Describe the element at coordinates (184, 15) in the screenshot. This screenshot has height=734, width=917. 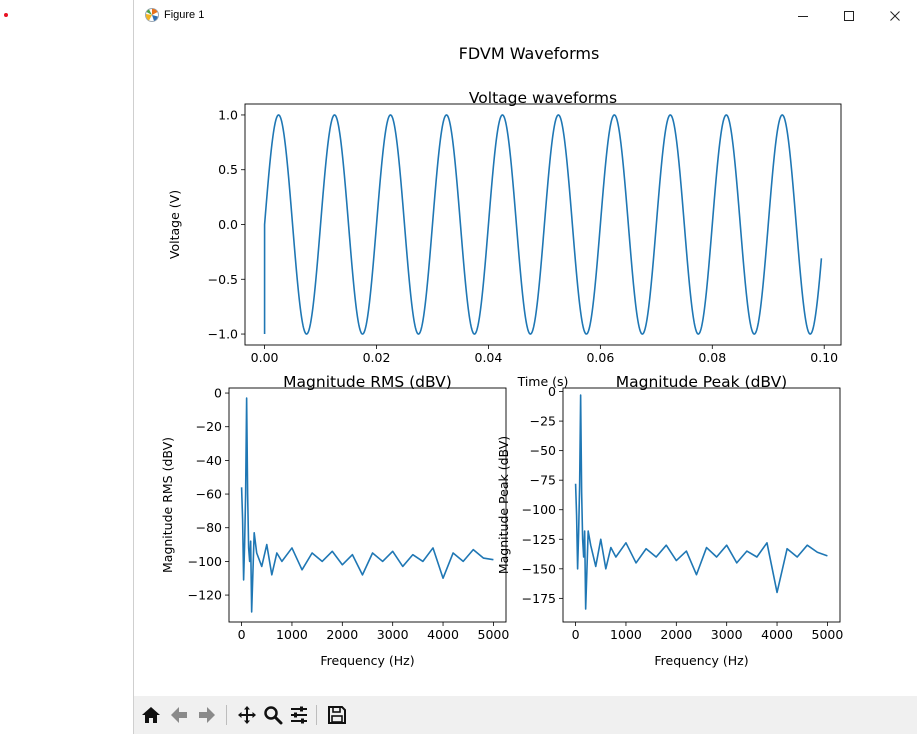
I see `window-title: Figure 1` at that location.